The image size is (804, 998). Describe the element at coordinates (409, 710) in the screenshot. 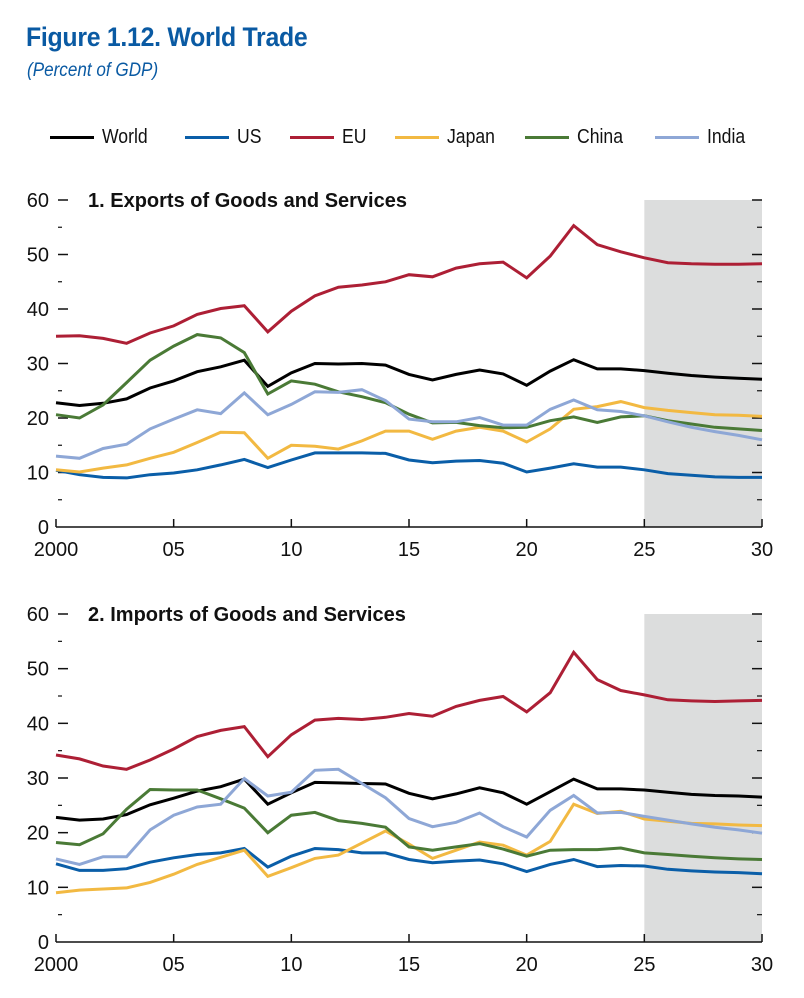

I see `imports-series-eu` at that location.